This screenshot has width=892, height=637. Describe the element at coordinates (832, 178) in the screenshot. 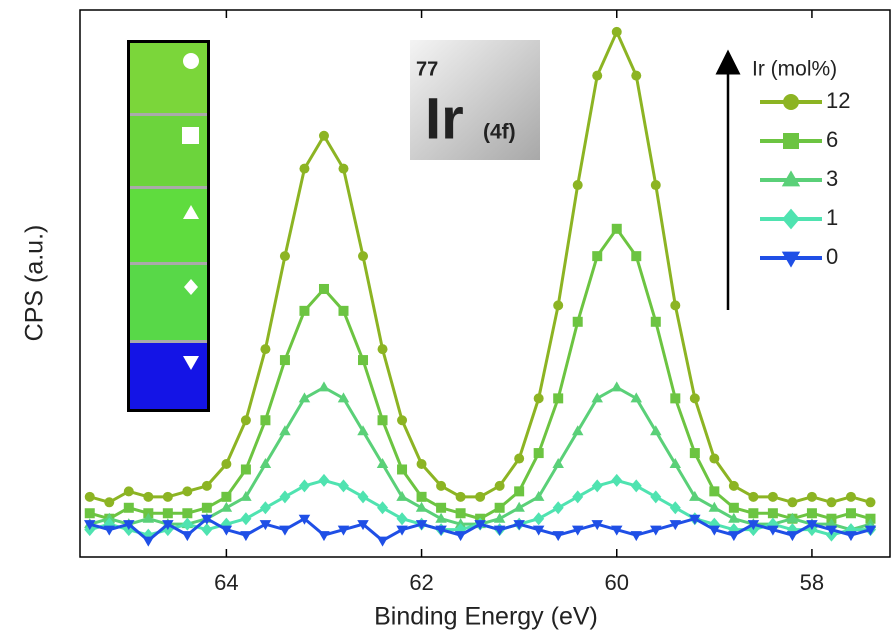

I see `legend-label: 3` at that location.